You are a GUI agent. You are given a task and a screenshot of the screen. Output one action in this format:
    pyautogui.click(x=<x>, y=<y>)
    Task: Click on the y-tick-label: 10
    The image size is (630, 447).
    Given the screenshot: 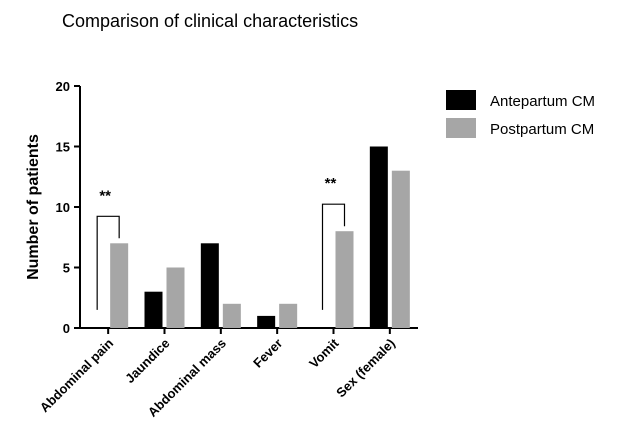 What is the action you would take?
    pyautogui.click(x=63, y=207)
    